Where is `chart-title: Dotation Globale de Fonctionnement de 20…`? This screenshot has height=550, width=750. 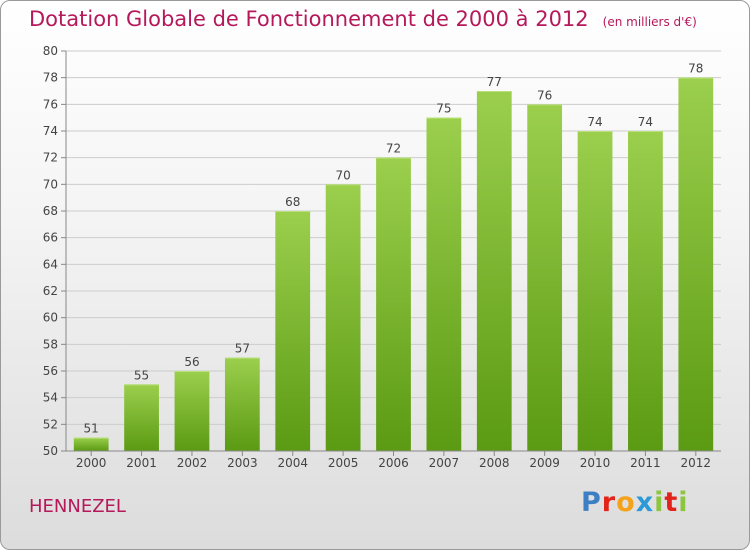 chart-title: Dotation Globale de Fonctionnement de 20… is located at coordinates (363, 19).